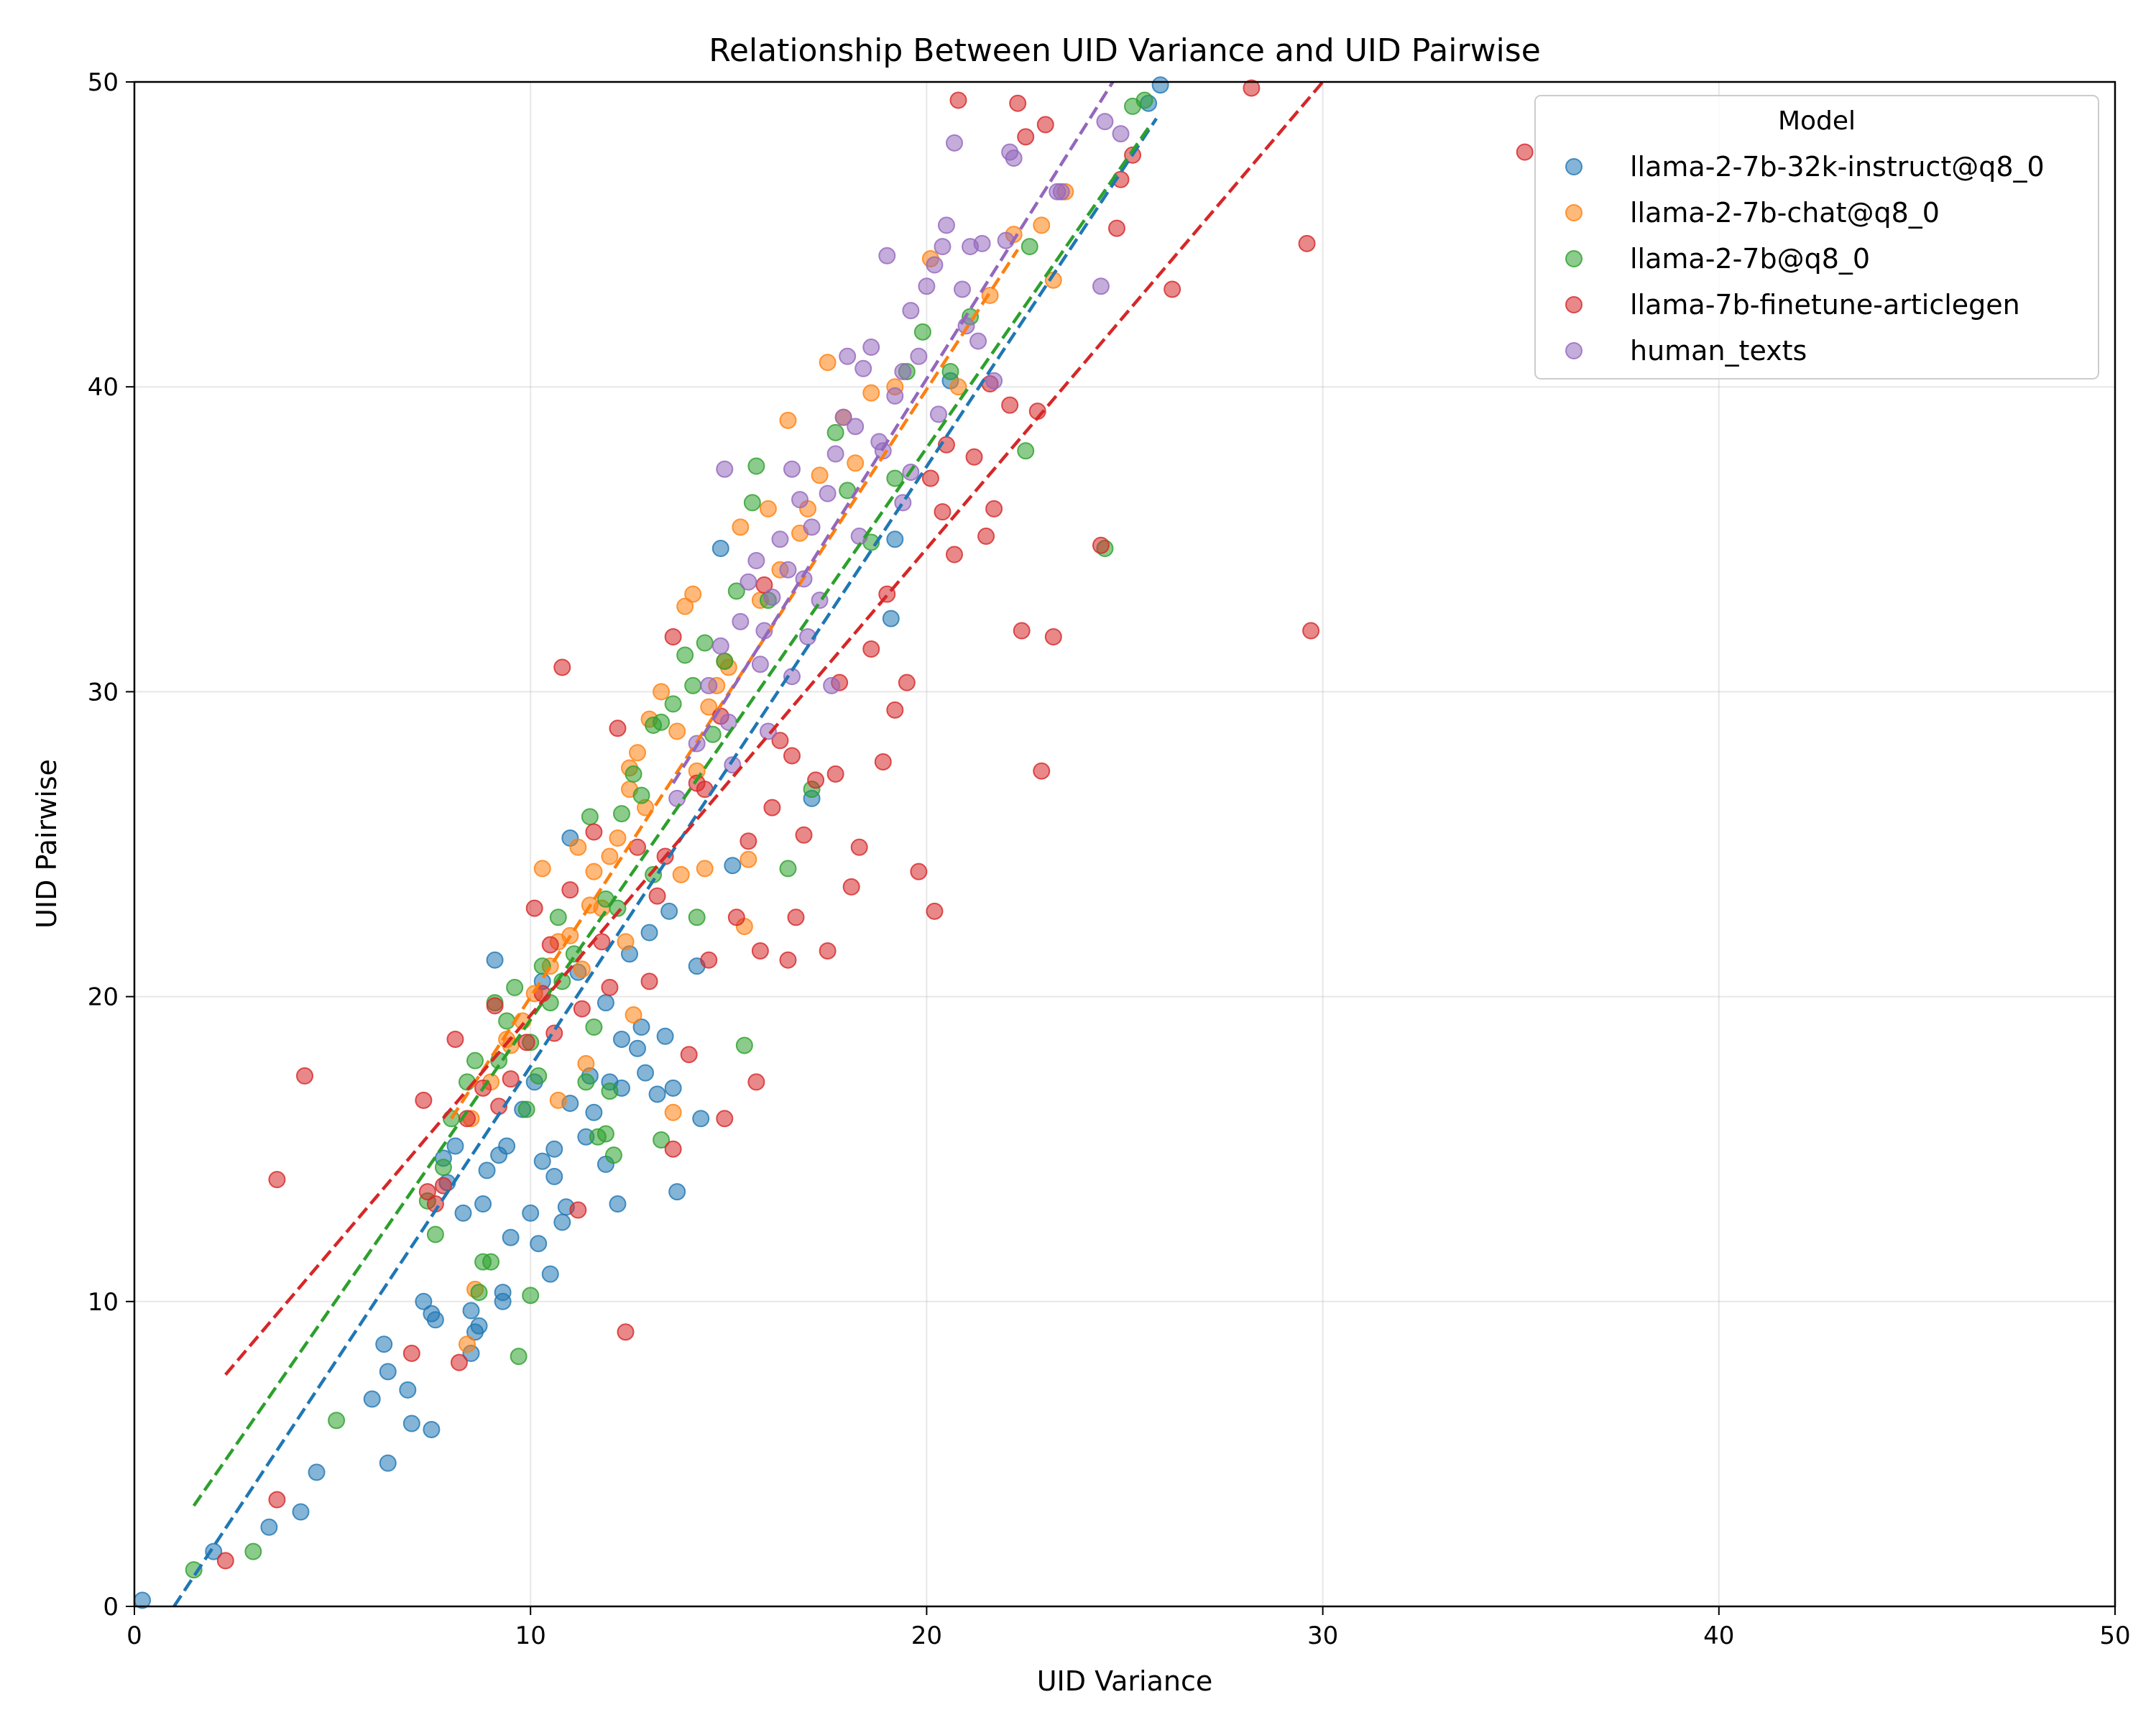 This screenshot has height=1725, width=2156. What do you see at coordinates (1838, 167) in the screenshot?
I see `legend-label: llama-2-7b-32k-instruct@q8_0` at bounding box center [1838, 167].